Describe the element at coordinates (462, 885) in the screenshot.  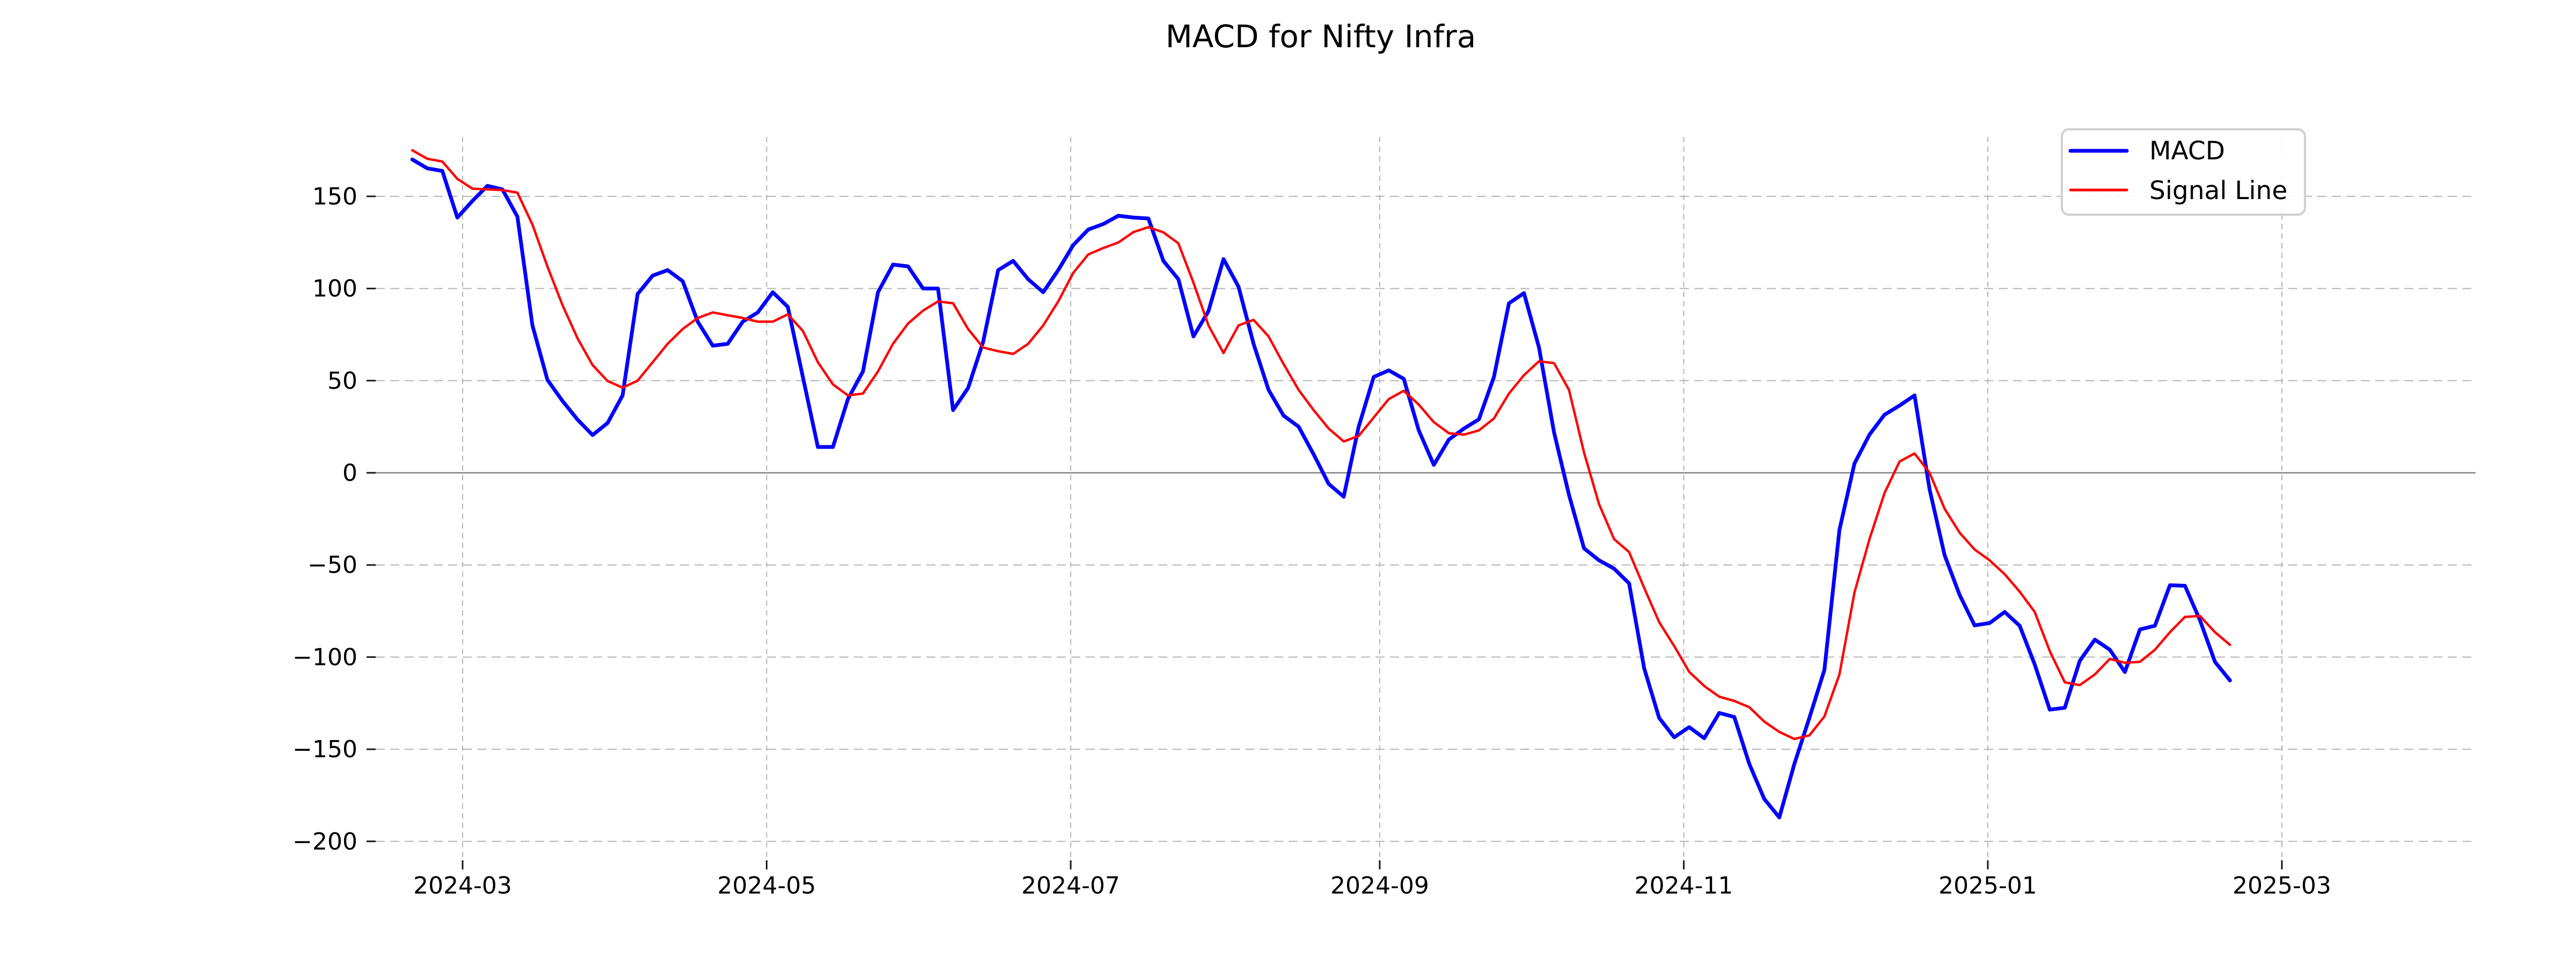
I see `x-tick-label: 2024-03` at that location.